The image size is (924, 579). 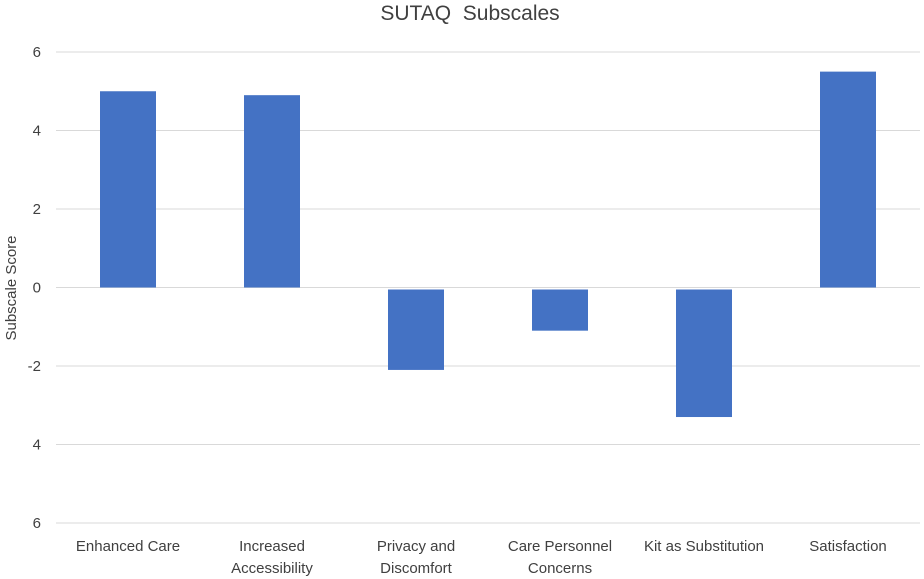 I want to click on x-category-label-line: Discomfort, so click(x=416, y=568).